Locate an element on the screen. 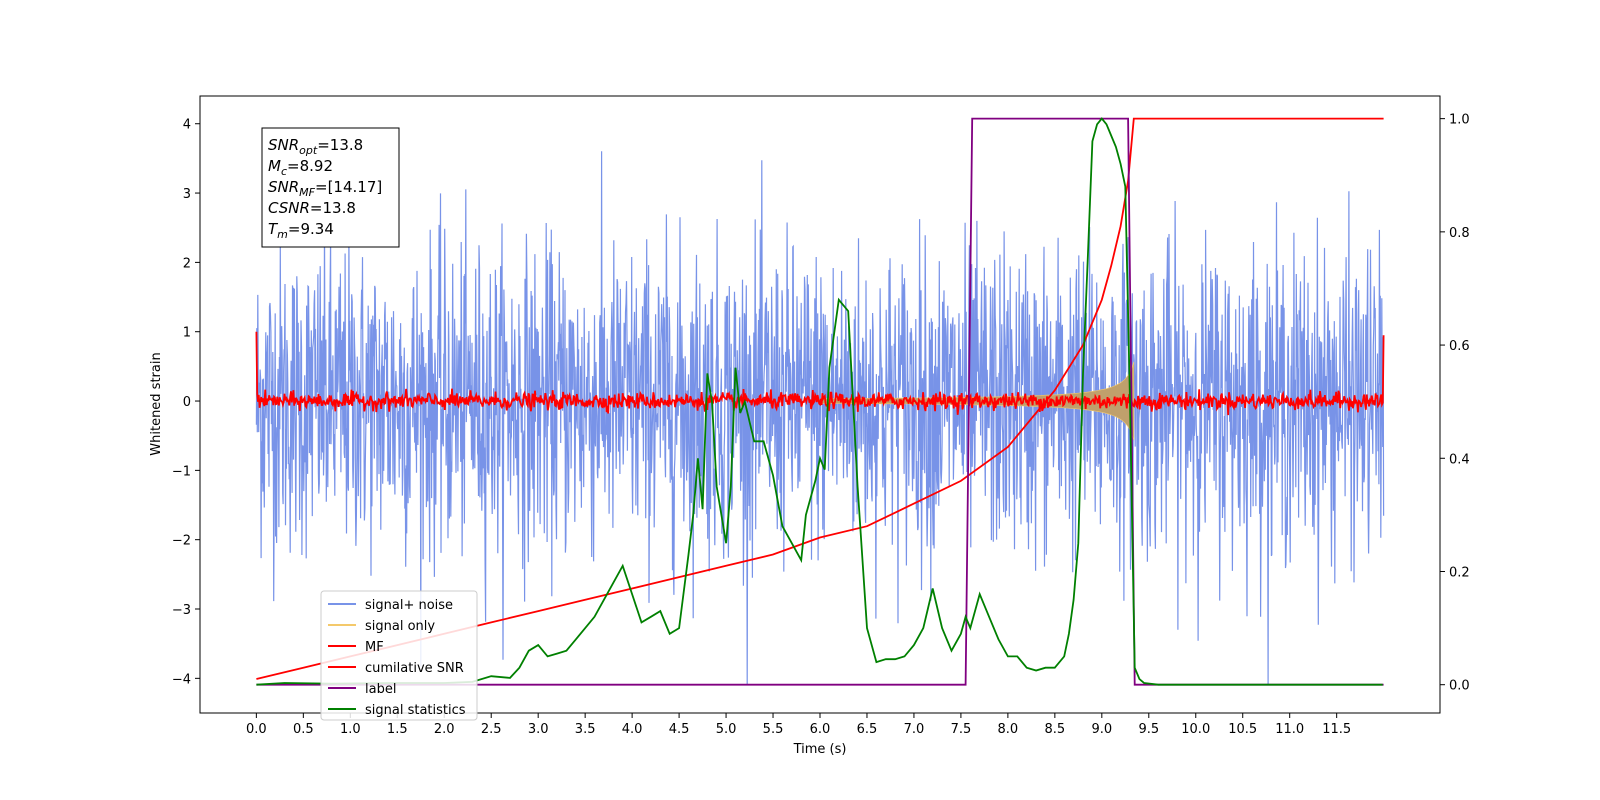 The width and height of the screenshot is (1600, 800). legend-label: cumilative SNR is located at coordinates (414, 668).